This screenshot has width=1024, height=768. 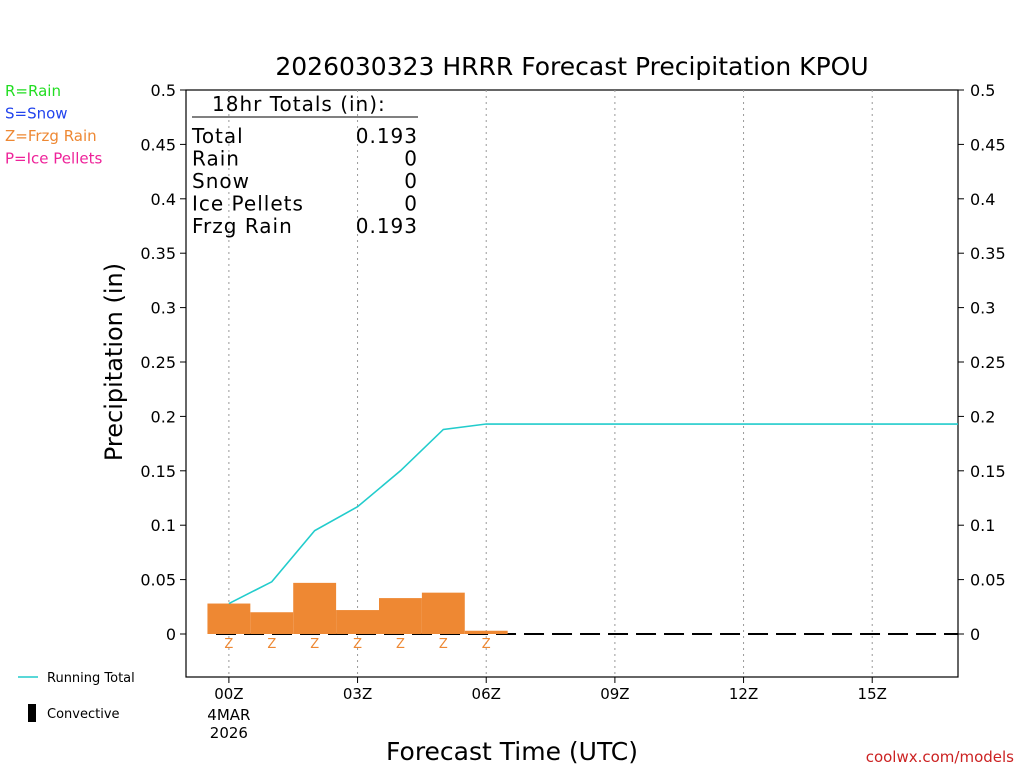 What do you see at coordinates (163, 90) in the screenshot?
I see `y-tick-label-left: 0.5` at bounding box center [163, 90].